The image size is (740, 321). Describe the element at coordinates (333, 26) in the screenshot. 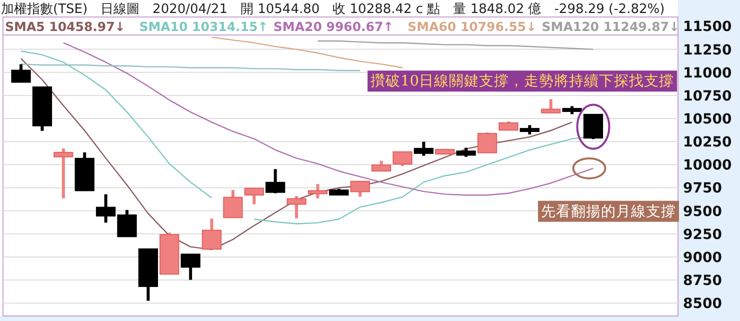

I see `text: SMA20 9960.67↑` at that location.